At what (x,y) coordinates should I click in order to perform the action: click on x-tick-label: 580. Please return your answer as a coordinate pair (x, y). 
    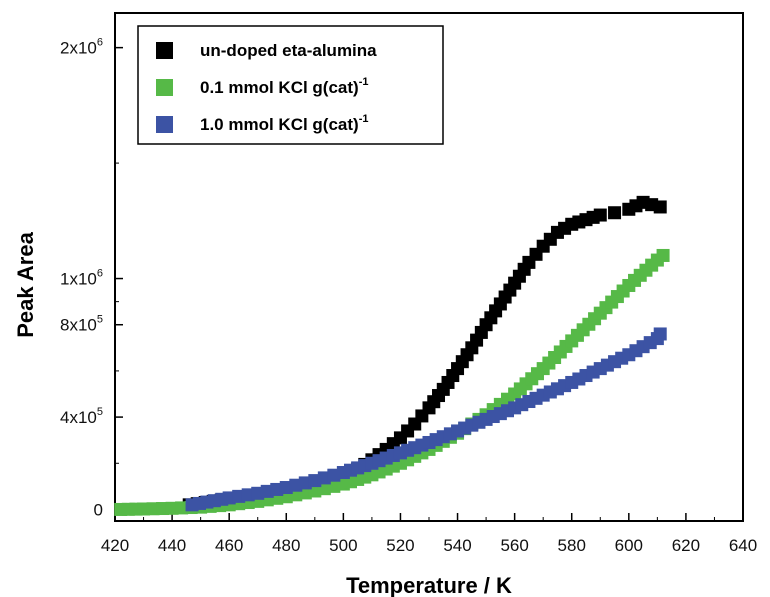
    Looking at the image, I should click on (572, 545).